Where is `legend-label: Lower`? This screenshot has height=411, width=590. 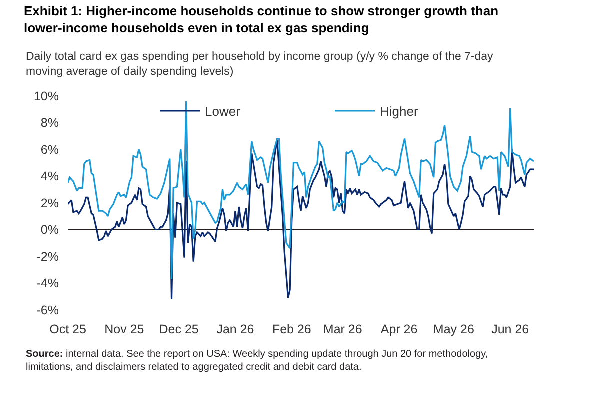
legend-label: Lower is located at coordinates (223, 112).